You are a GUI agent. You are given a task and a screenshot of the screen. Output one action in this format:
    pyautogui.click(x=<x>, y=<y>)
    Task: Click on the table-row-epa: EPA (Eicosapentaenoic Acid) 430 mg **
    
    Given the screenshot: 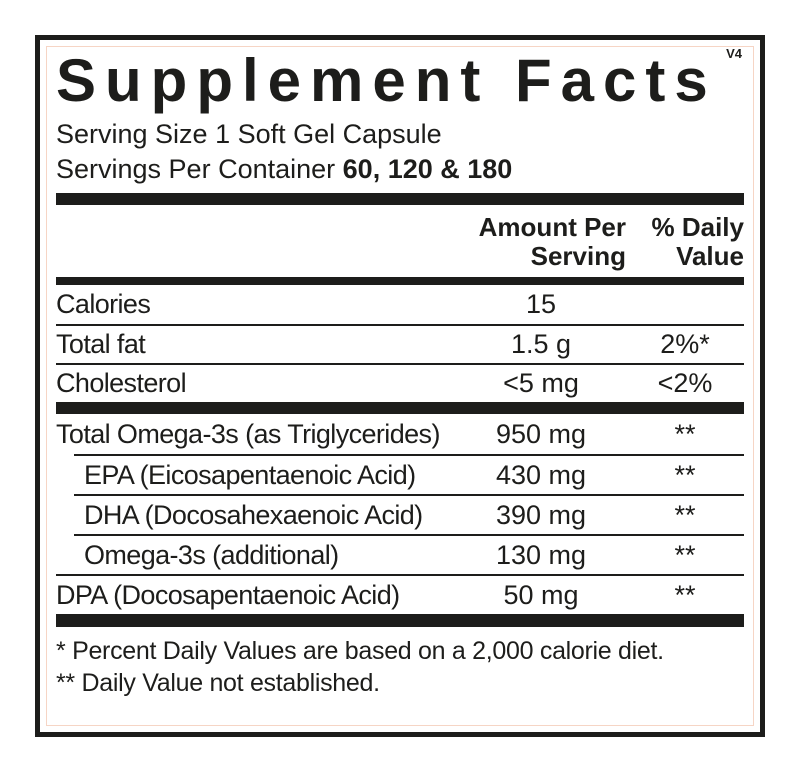 What is the action you would take?
    pyautogui.click(x=400, y=474)
    